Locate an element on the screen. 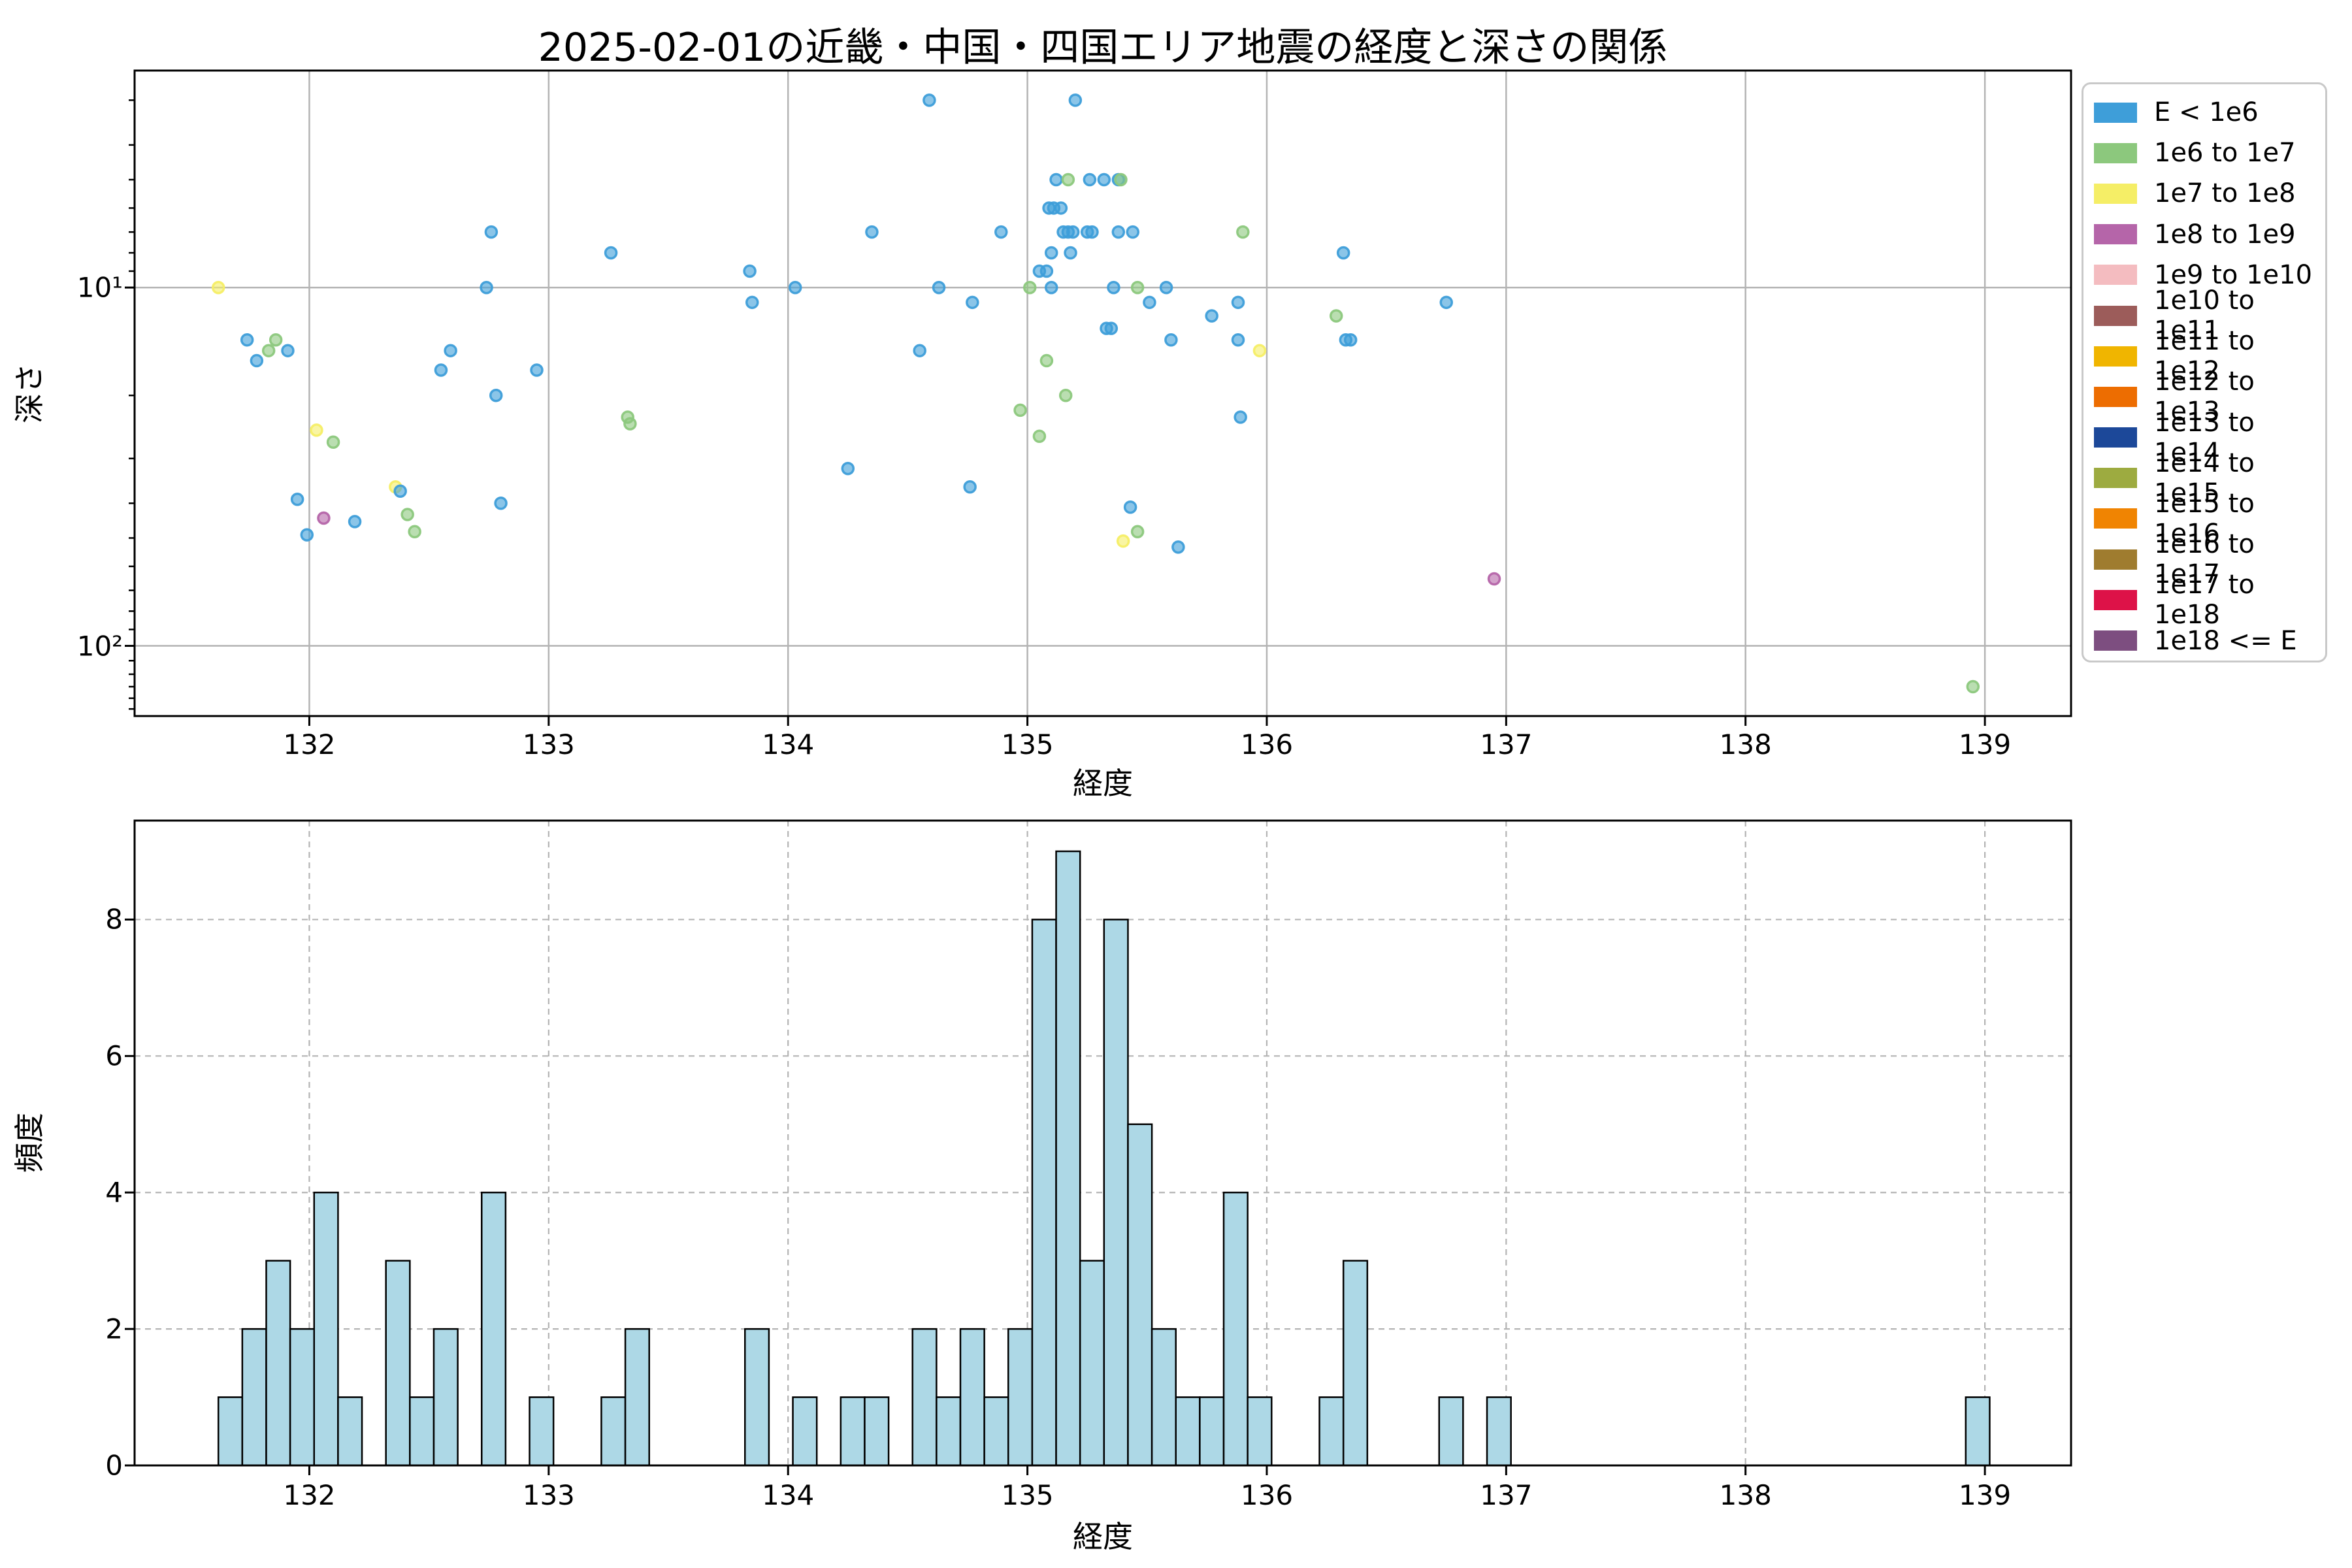 Image resolution: width=2352 pixels, height=1568 pixels. scatter-xlabel: 経度 is located at coordinates (1103, 783).